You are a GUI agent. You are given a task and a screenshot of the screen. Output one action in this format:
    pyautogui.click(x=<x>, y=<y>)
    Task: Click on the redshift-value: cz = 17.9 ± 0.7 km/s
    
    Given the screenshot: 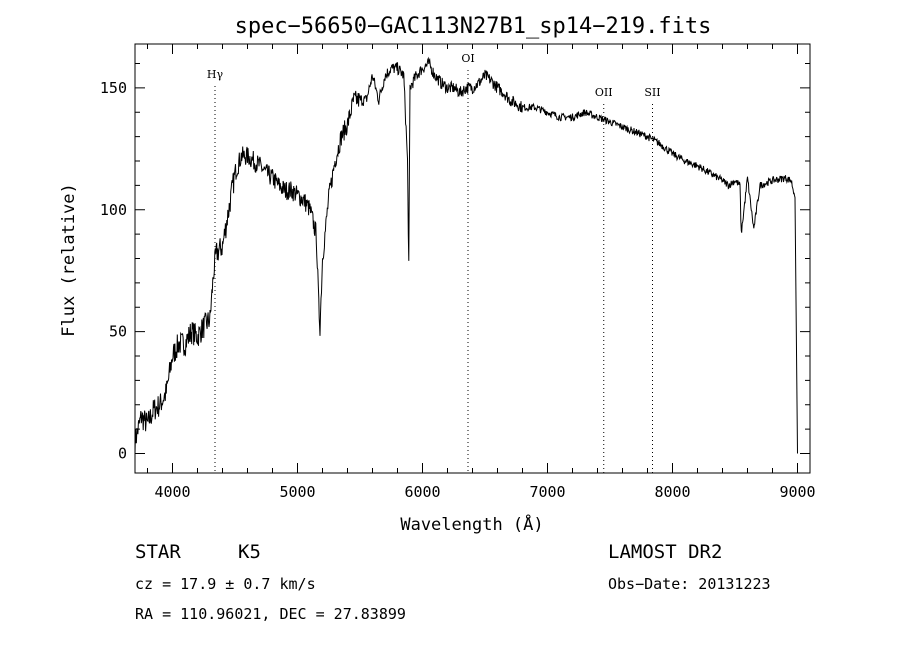 What is the action you would take?
    pyautogui.click(x=225, y=584)
    